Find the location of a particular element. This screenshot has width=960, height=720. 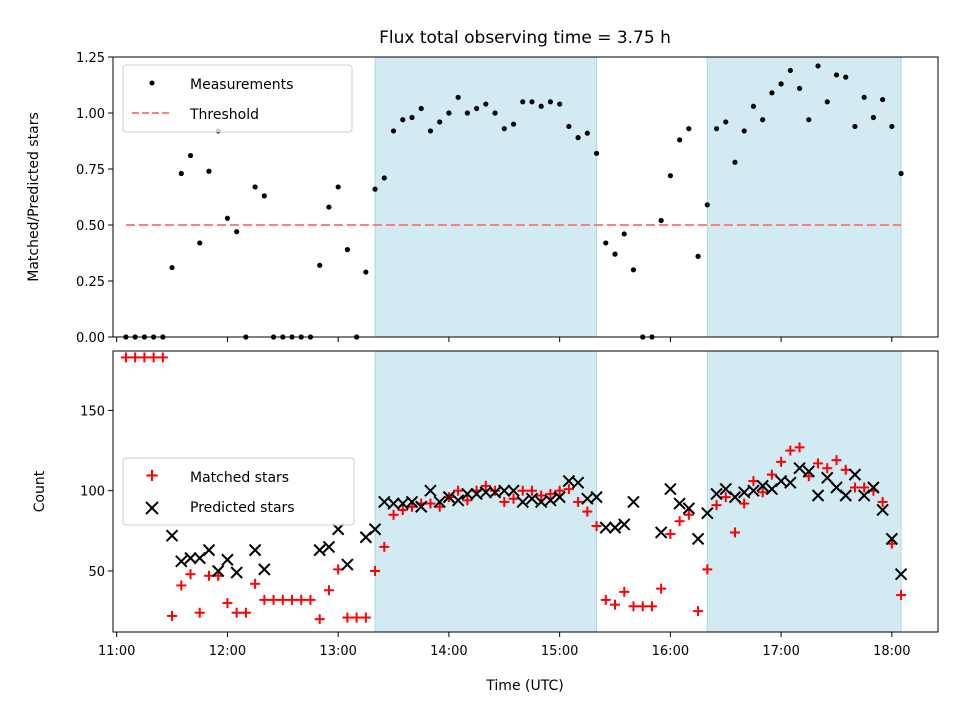

legend-label-threshold: Threshold is located at coordinates (224, 115).